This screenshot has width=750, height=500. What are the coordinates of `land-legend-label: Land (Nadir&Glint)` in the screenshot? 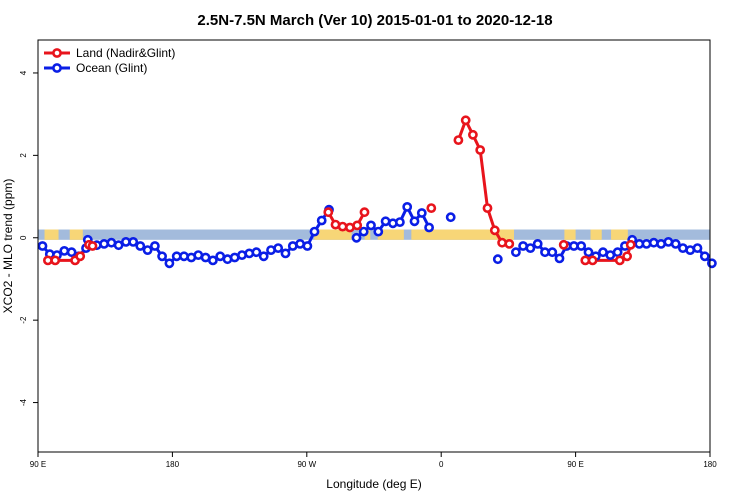 It's located at (125, 53).